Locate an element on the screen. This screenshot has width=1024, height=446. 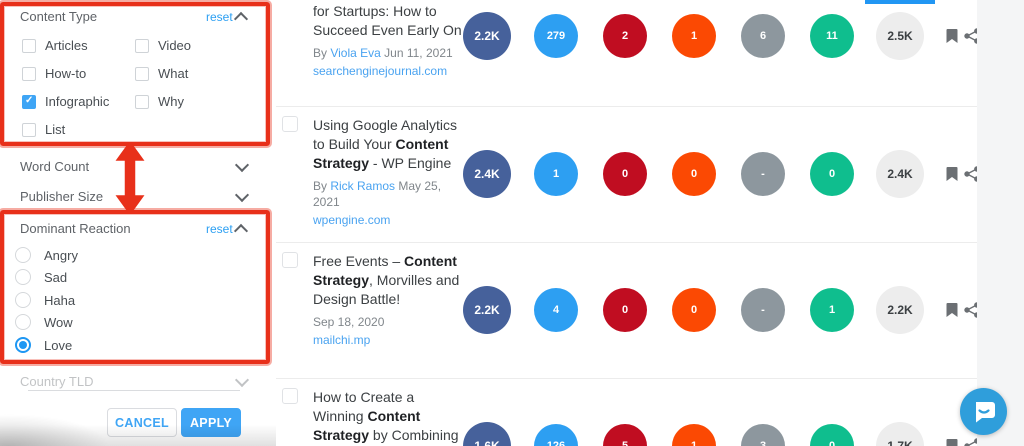
result-title-segment: by Combining GA4 with is located at coordinates (415, 435).